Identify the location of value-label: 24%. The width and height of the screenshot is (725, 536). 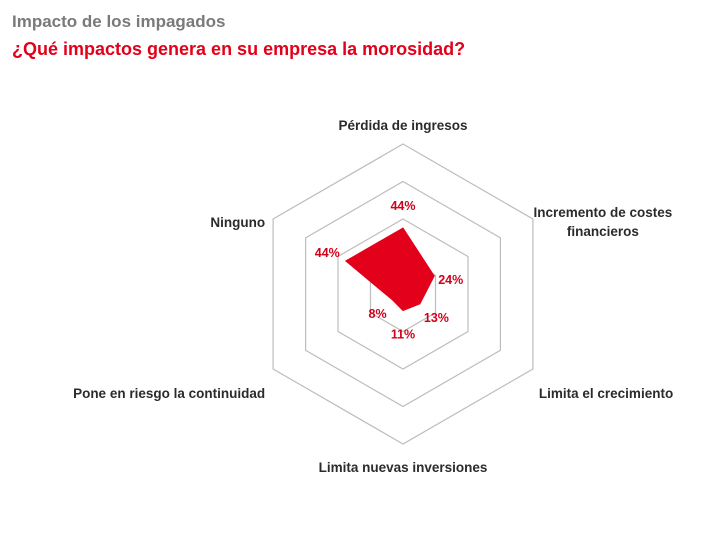
(450, 280).